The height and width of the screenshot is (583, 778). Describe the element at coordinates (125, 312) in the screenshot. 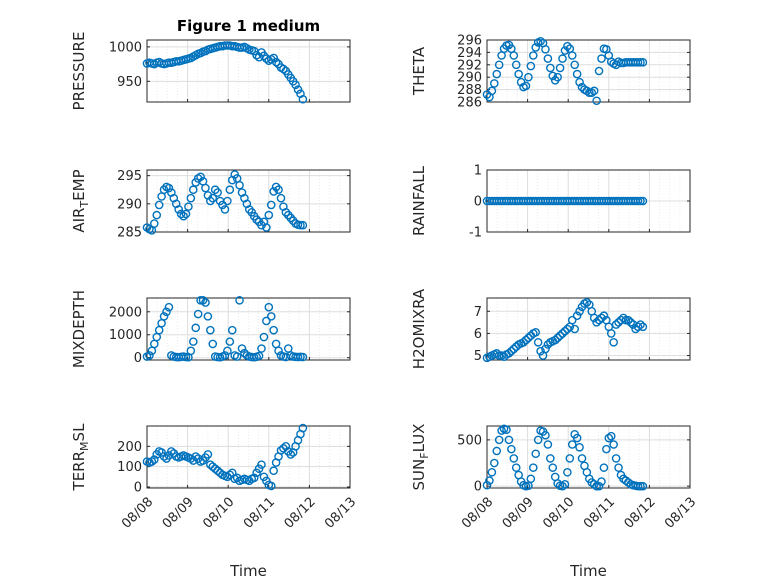

I see `y-tick-label: 2000` at that location.